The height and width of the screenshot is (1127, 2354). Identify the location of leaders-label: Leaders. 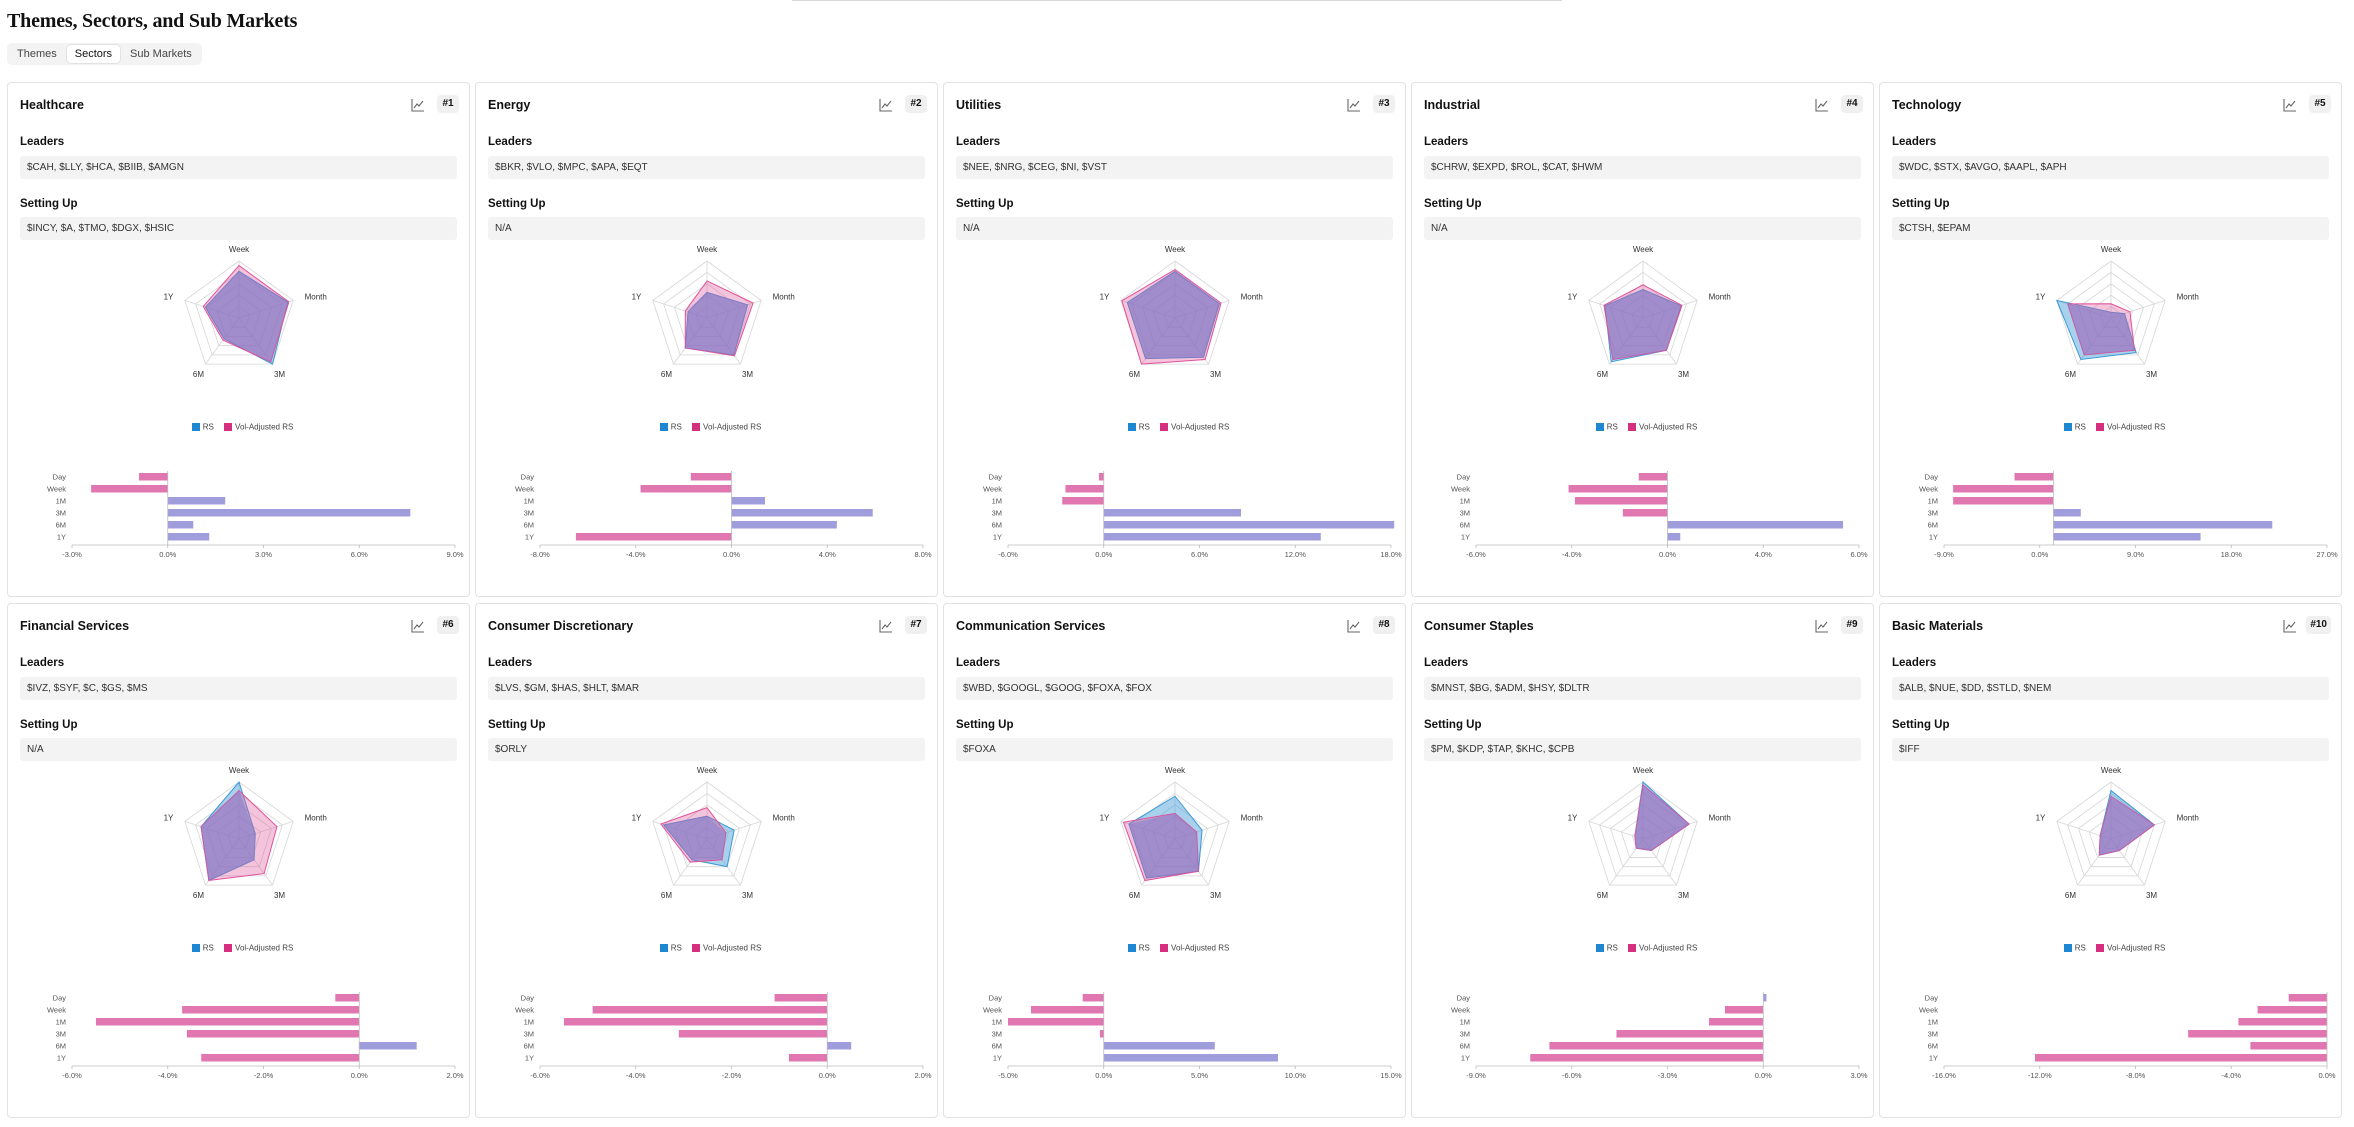
(1914, 663).